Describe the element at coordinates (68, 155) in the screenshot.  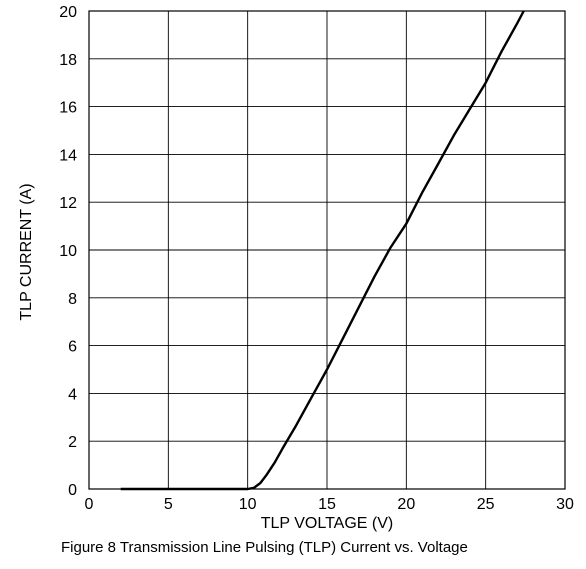
I see `y-tick-label: 14` at that location.